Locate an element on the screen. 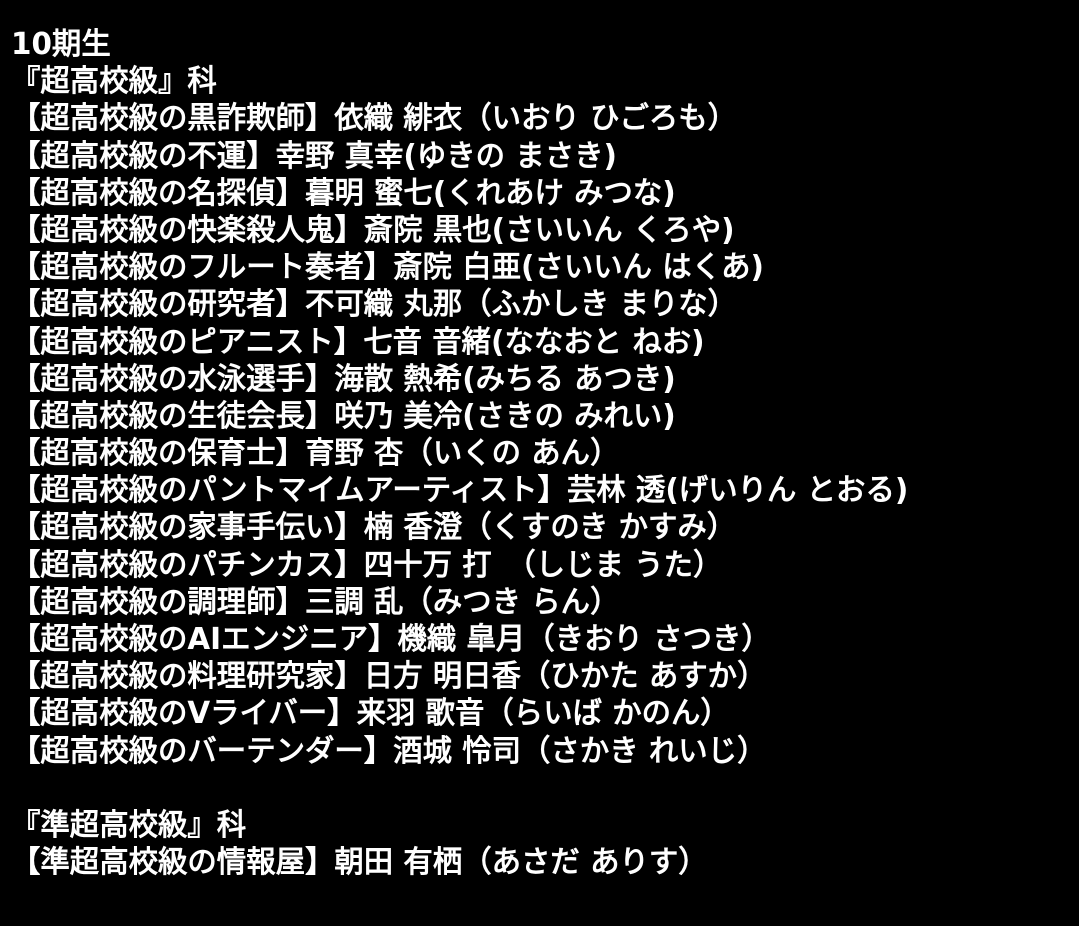 The image size is (1079, 926). roster-line-pianist: 【超高校級のピアニスト】七音 音緒(ななおと ねお) is located at coordinates (358, 342).